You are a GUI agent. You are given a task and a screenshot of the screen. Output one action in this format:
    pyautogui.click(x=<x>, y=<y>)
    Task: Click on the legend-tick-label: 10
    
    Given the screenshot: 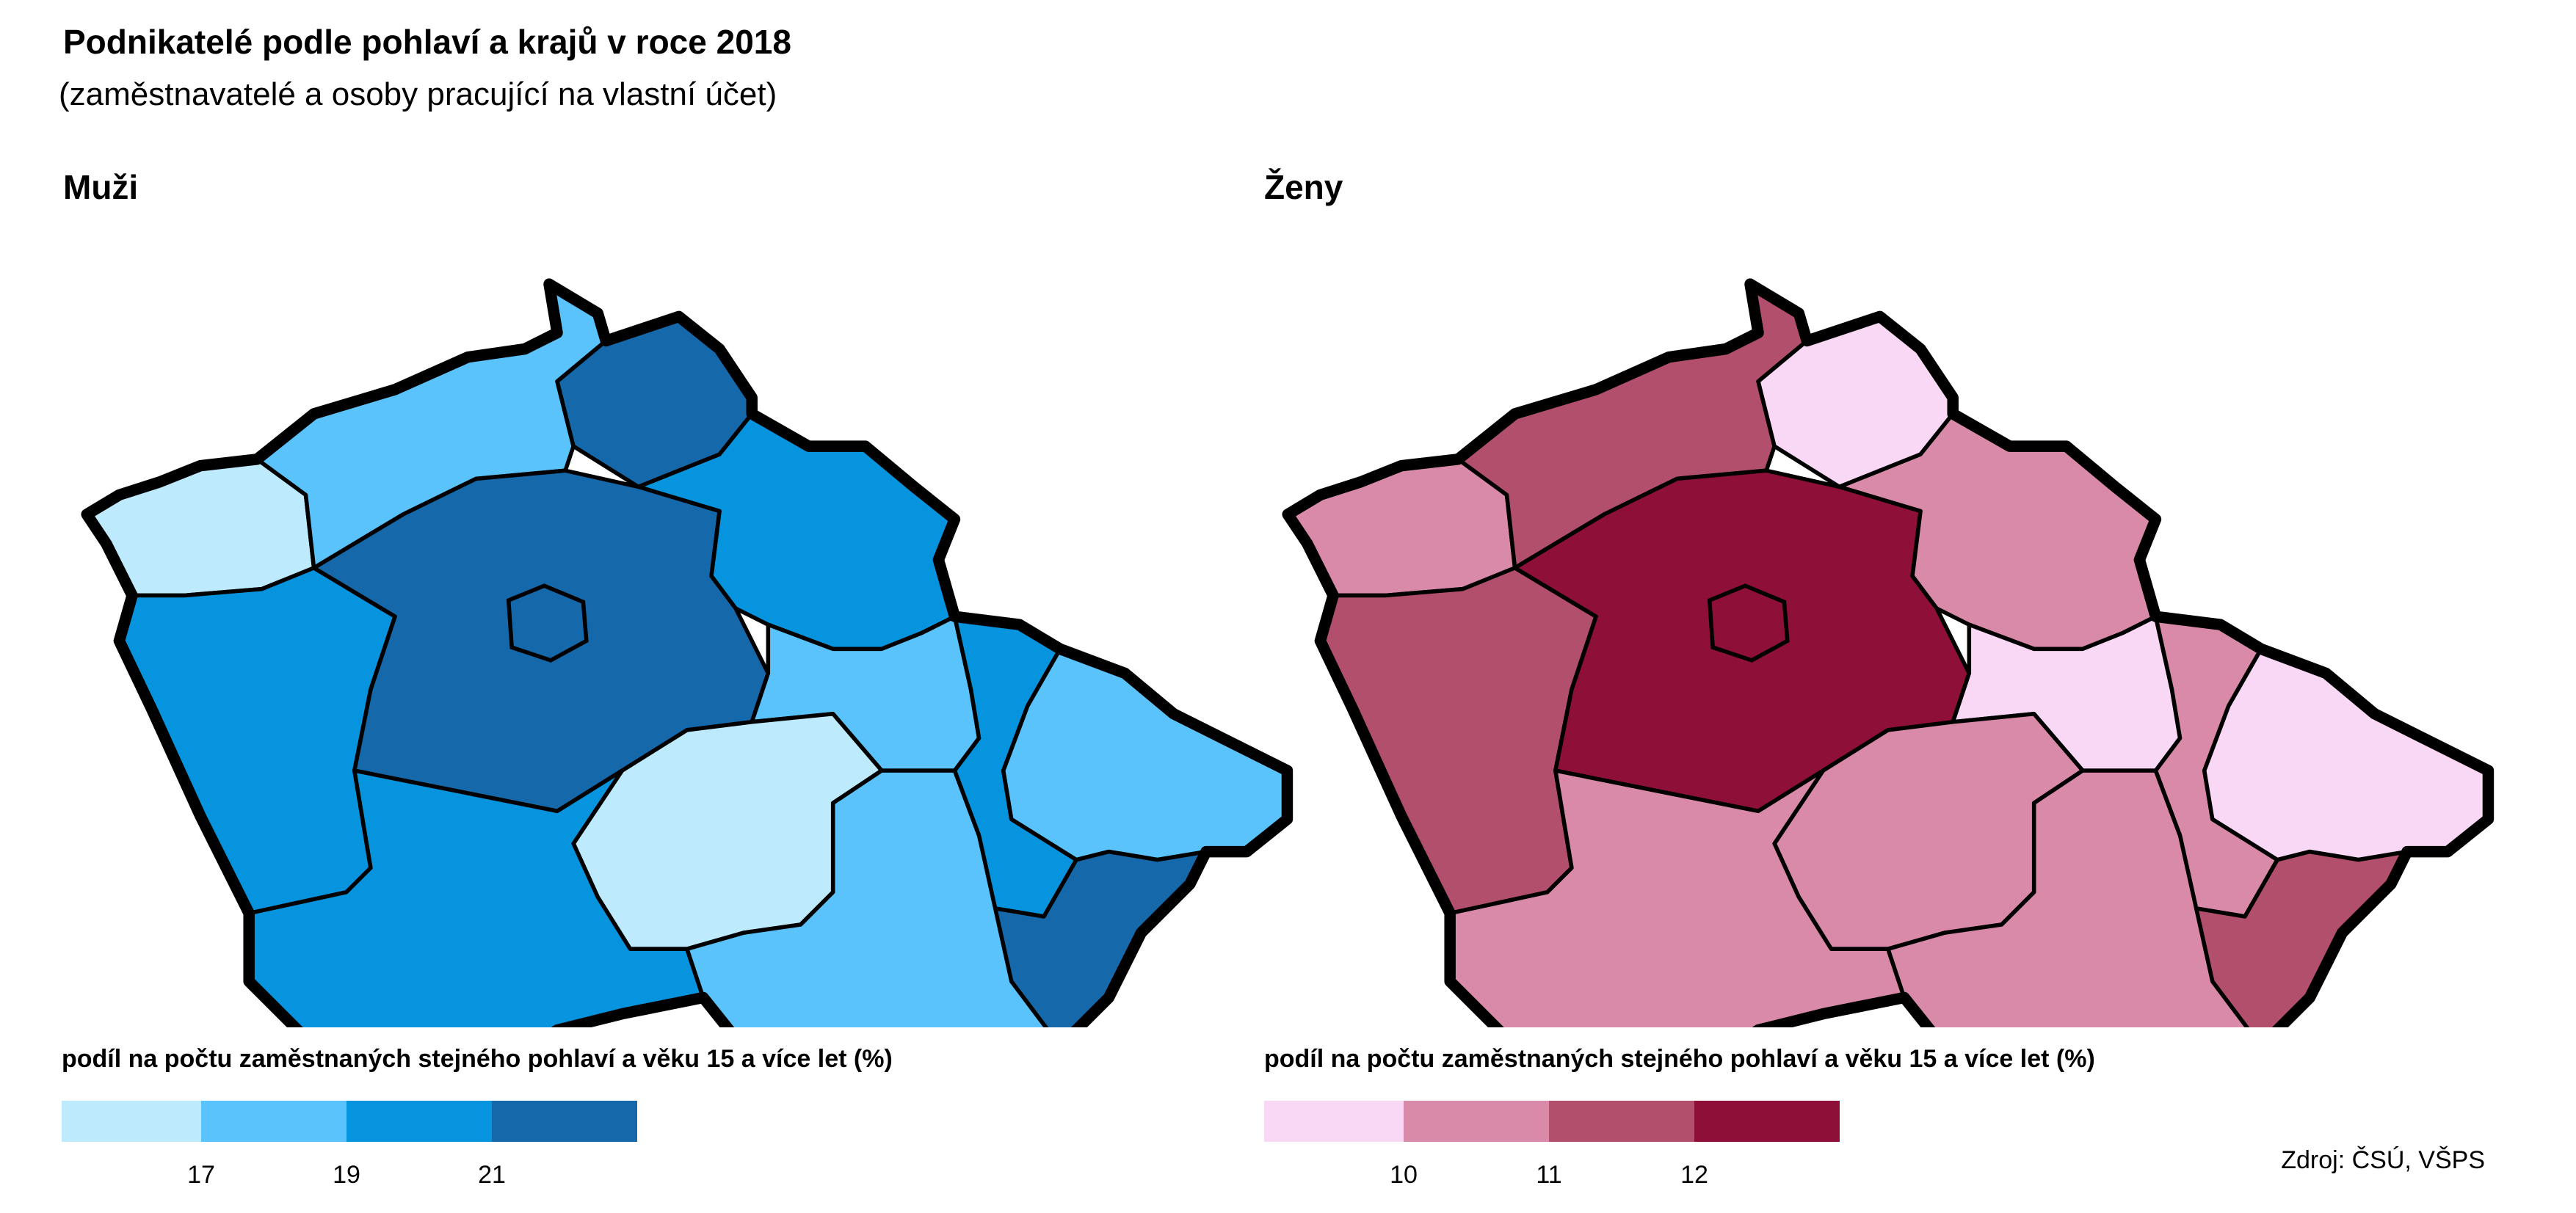 What is the action you would take?
    pyautogui.click(x=1404, y=1175)
    